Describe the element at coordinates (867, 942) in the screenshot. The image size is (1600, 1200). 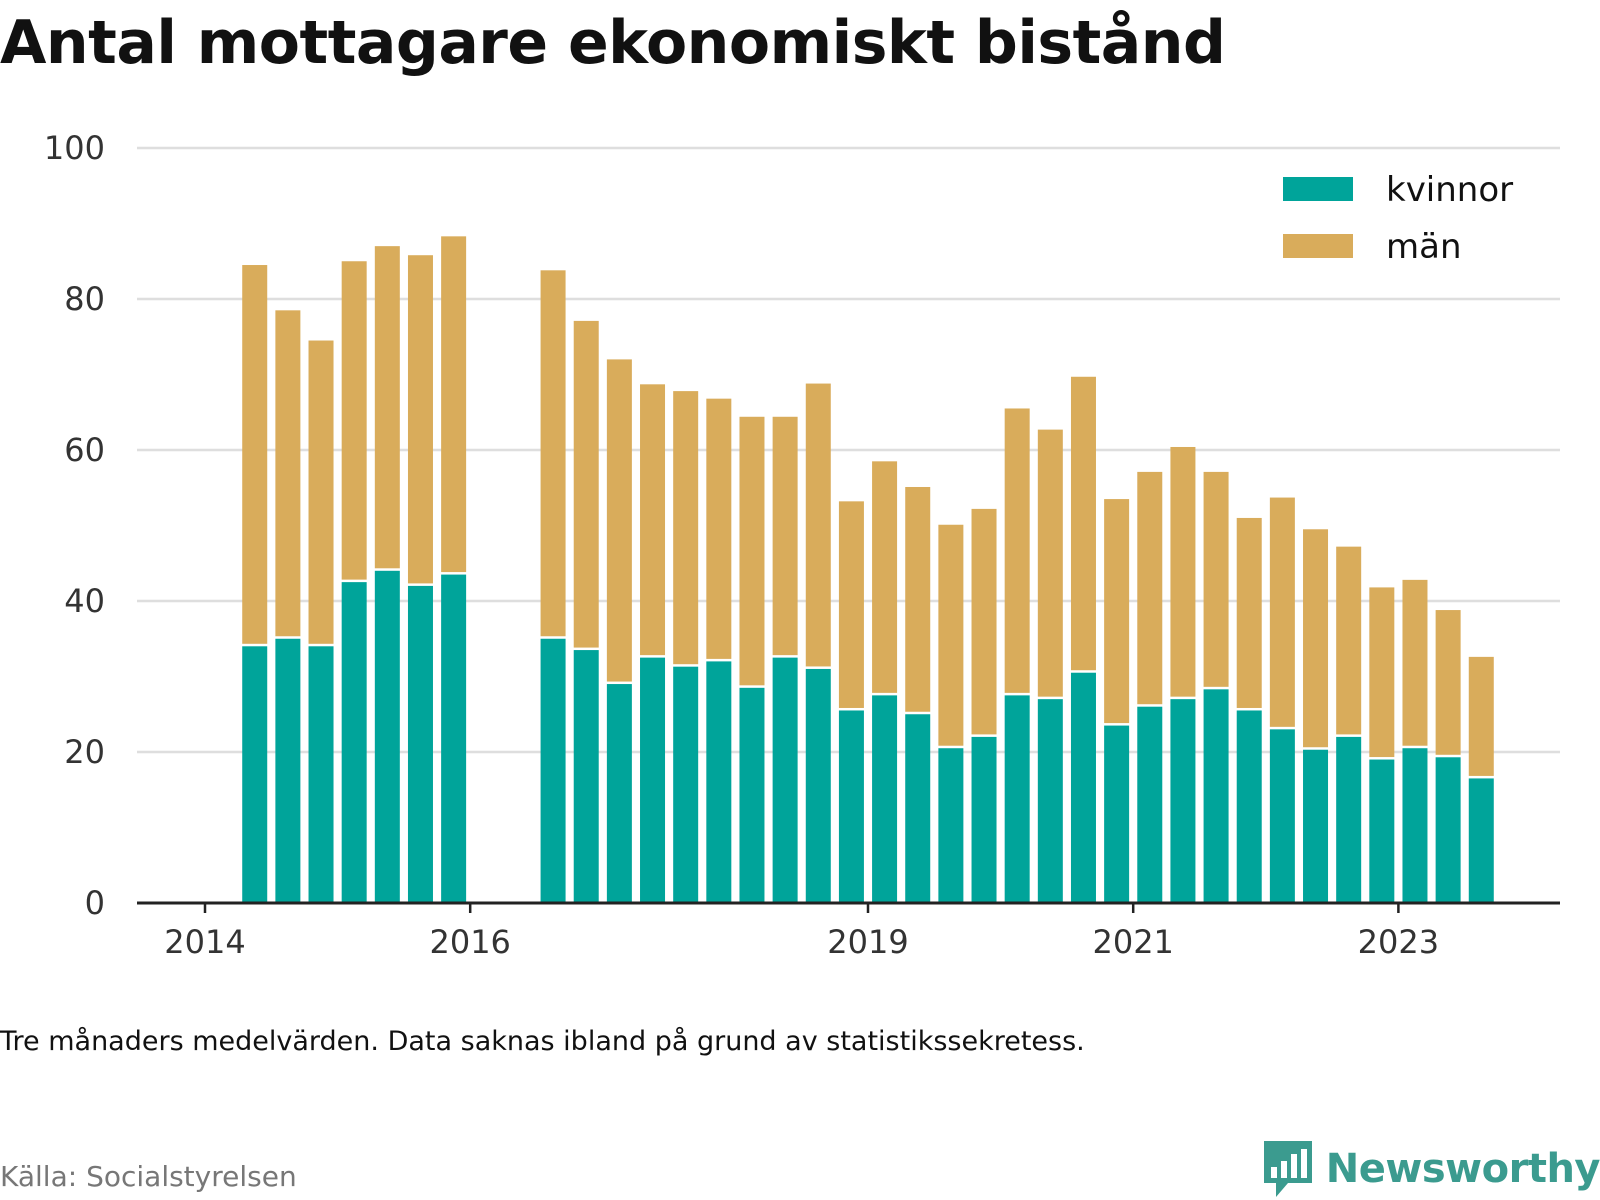
I see `x-tick-label: 2019` at that location.